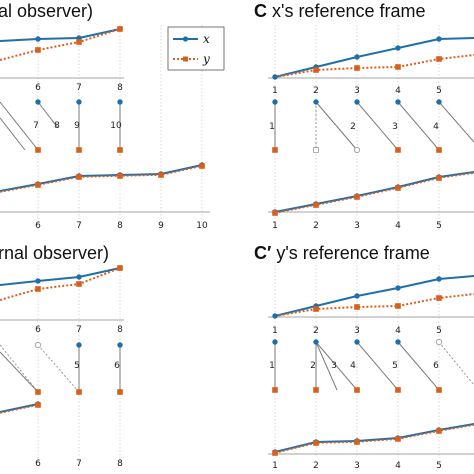 Image resolution: width=474 pixels, height=474 pixels. I want to click on tl-upper-tick-1: 7, so click(79, 88).